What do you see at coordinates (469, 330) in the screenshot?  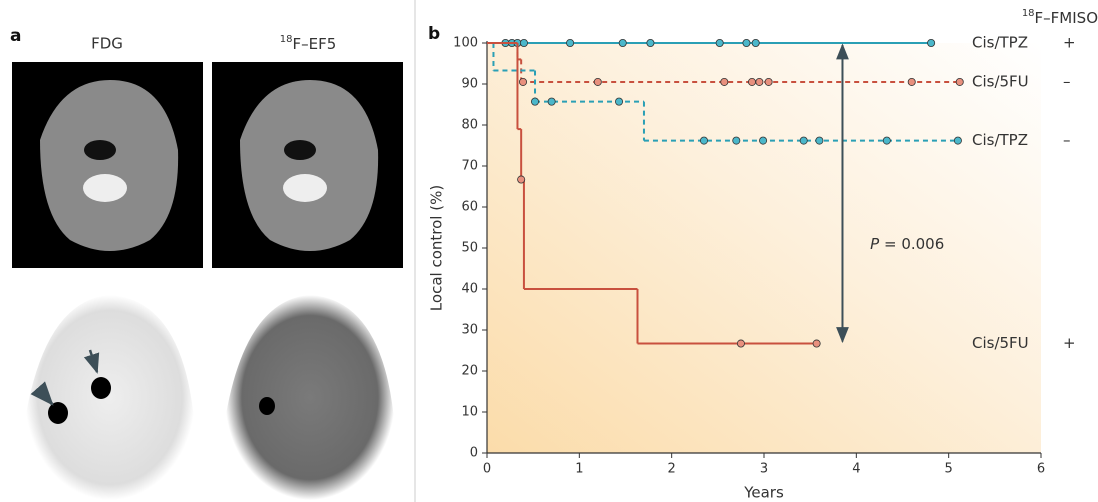 I see `y-tick-label: 30` at bounding box center [469, 330].